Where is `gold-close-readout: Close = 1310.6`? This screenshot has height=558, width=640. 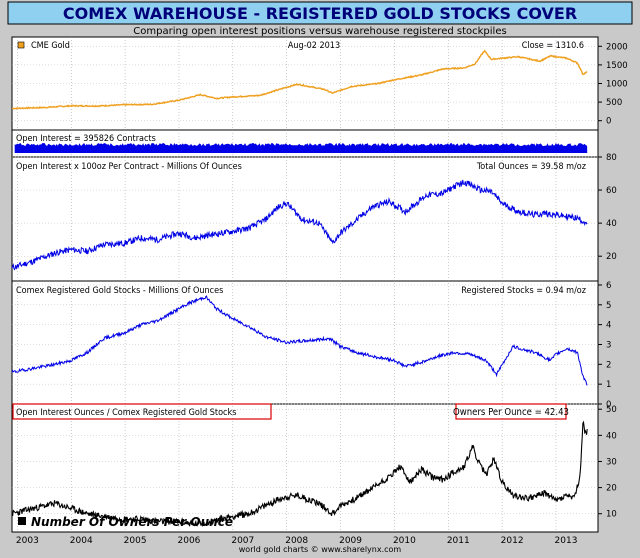 gold-close-readout: Close = 1310.6 is located at coordinates (553, 46).